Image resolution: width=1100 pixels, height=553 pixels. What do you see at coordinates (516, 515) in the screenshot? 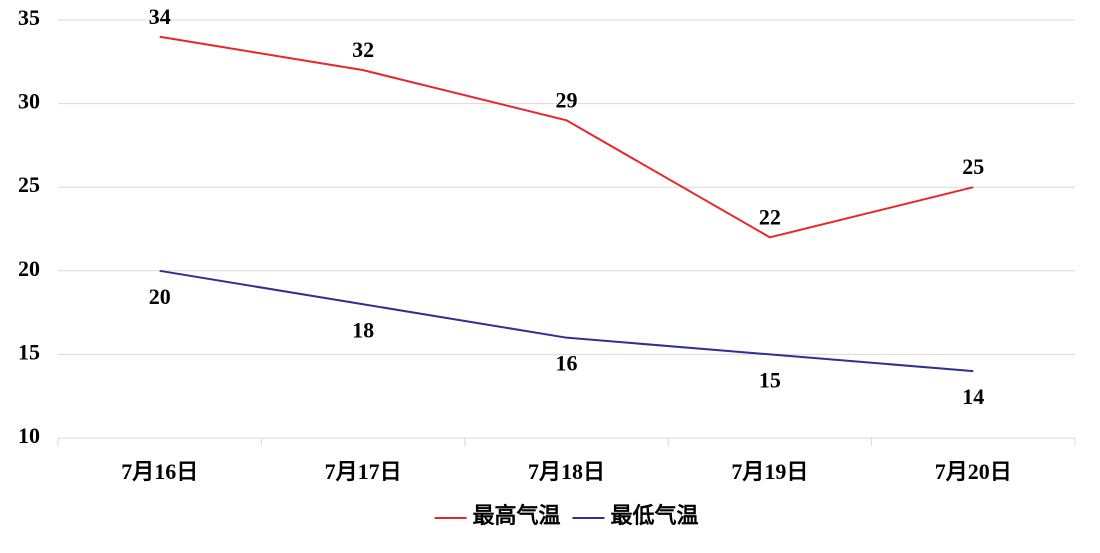
I see `legend-label: 最高气温` at bounding box center [516, 515].